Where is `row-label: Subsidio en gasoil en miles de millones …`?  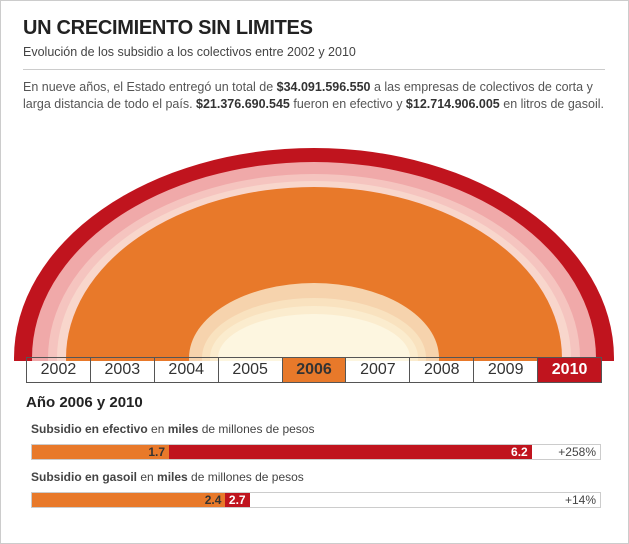 row-label: Subsidio en gasoil en miles de millones … is located at coordinates (167, 477).